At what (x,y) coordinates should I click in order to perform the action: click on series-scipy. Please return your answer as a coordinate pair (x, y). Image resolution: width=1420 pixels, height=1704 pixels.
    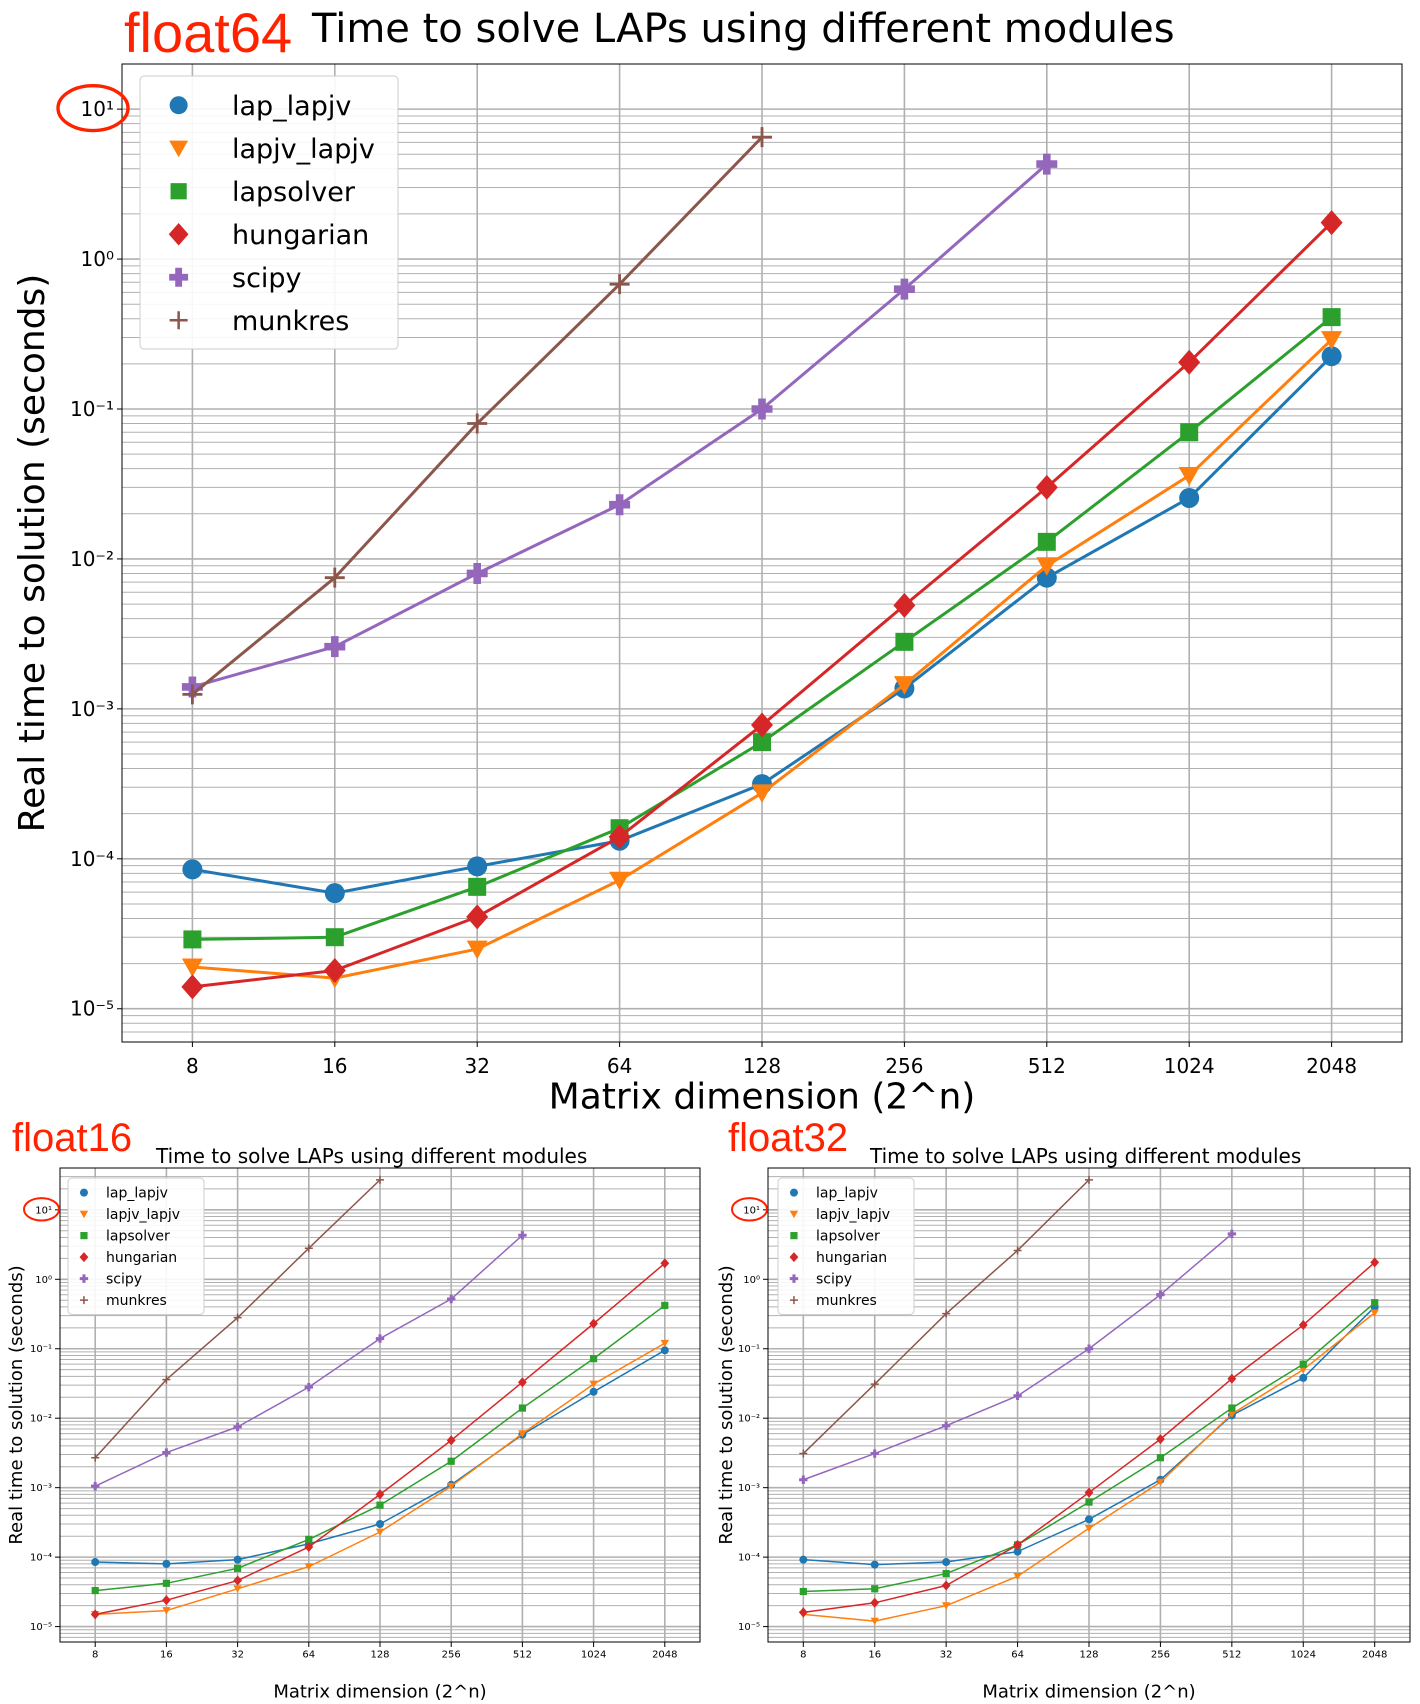
    Looking at the image, I should click on (309, 1361).